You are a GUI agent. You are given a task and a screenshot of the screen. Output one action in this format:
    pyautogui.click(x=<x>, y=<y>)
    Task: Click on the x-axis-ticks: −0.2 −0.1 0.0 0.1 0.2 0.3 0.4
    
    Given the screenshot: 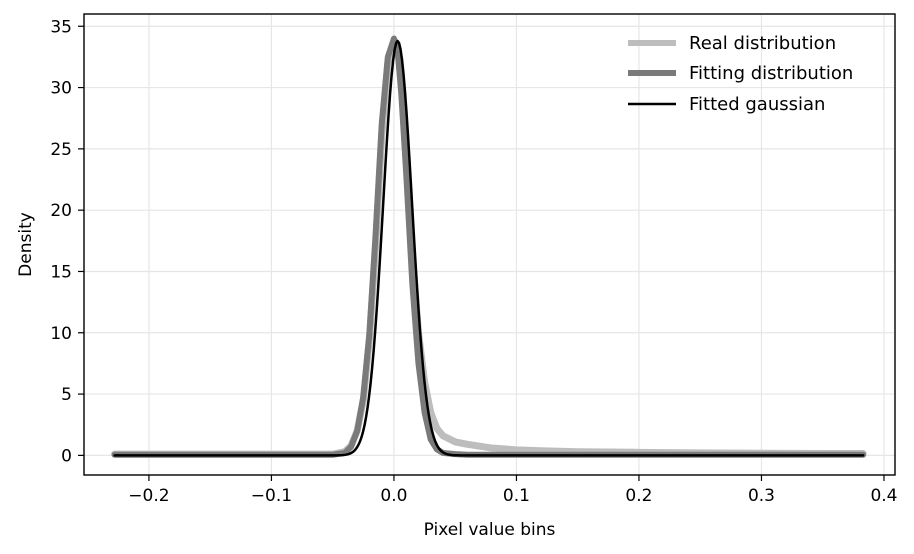 What is the action you would take?
    pyautogui.click(x=512, y=490)
    